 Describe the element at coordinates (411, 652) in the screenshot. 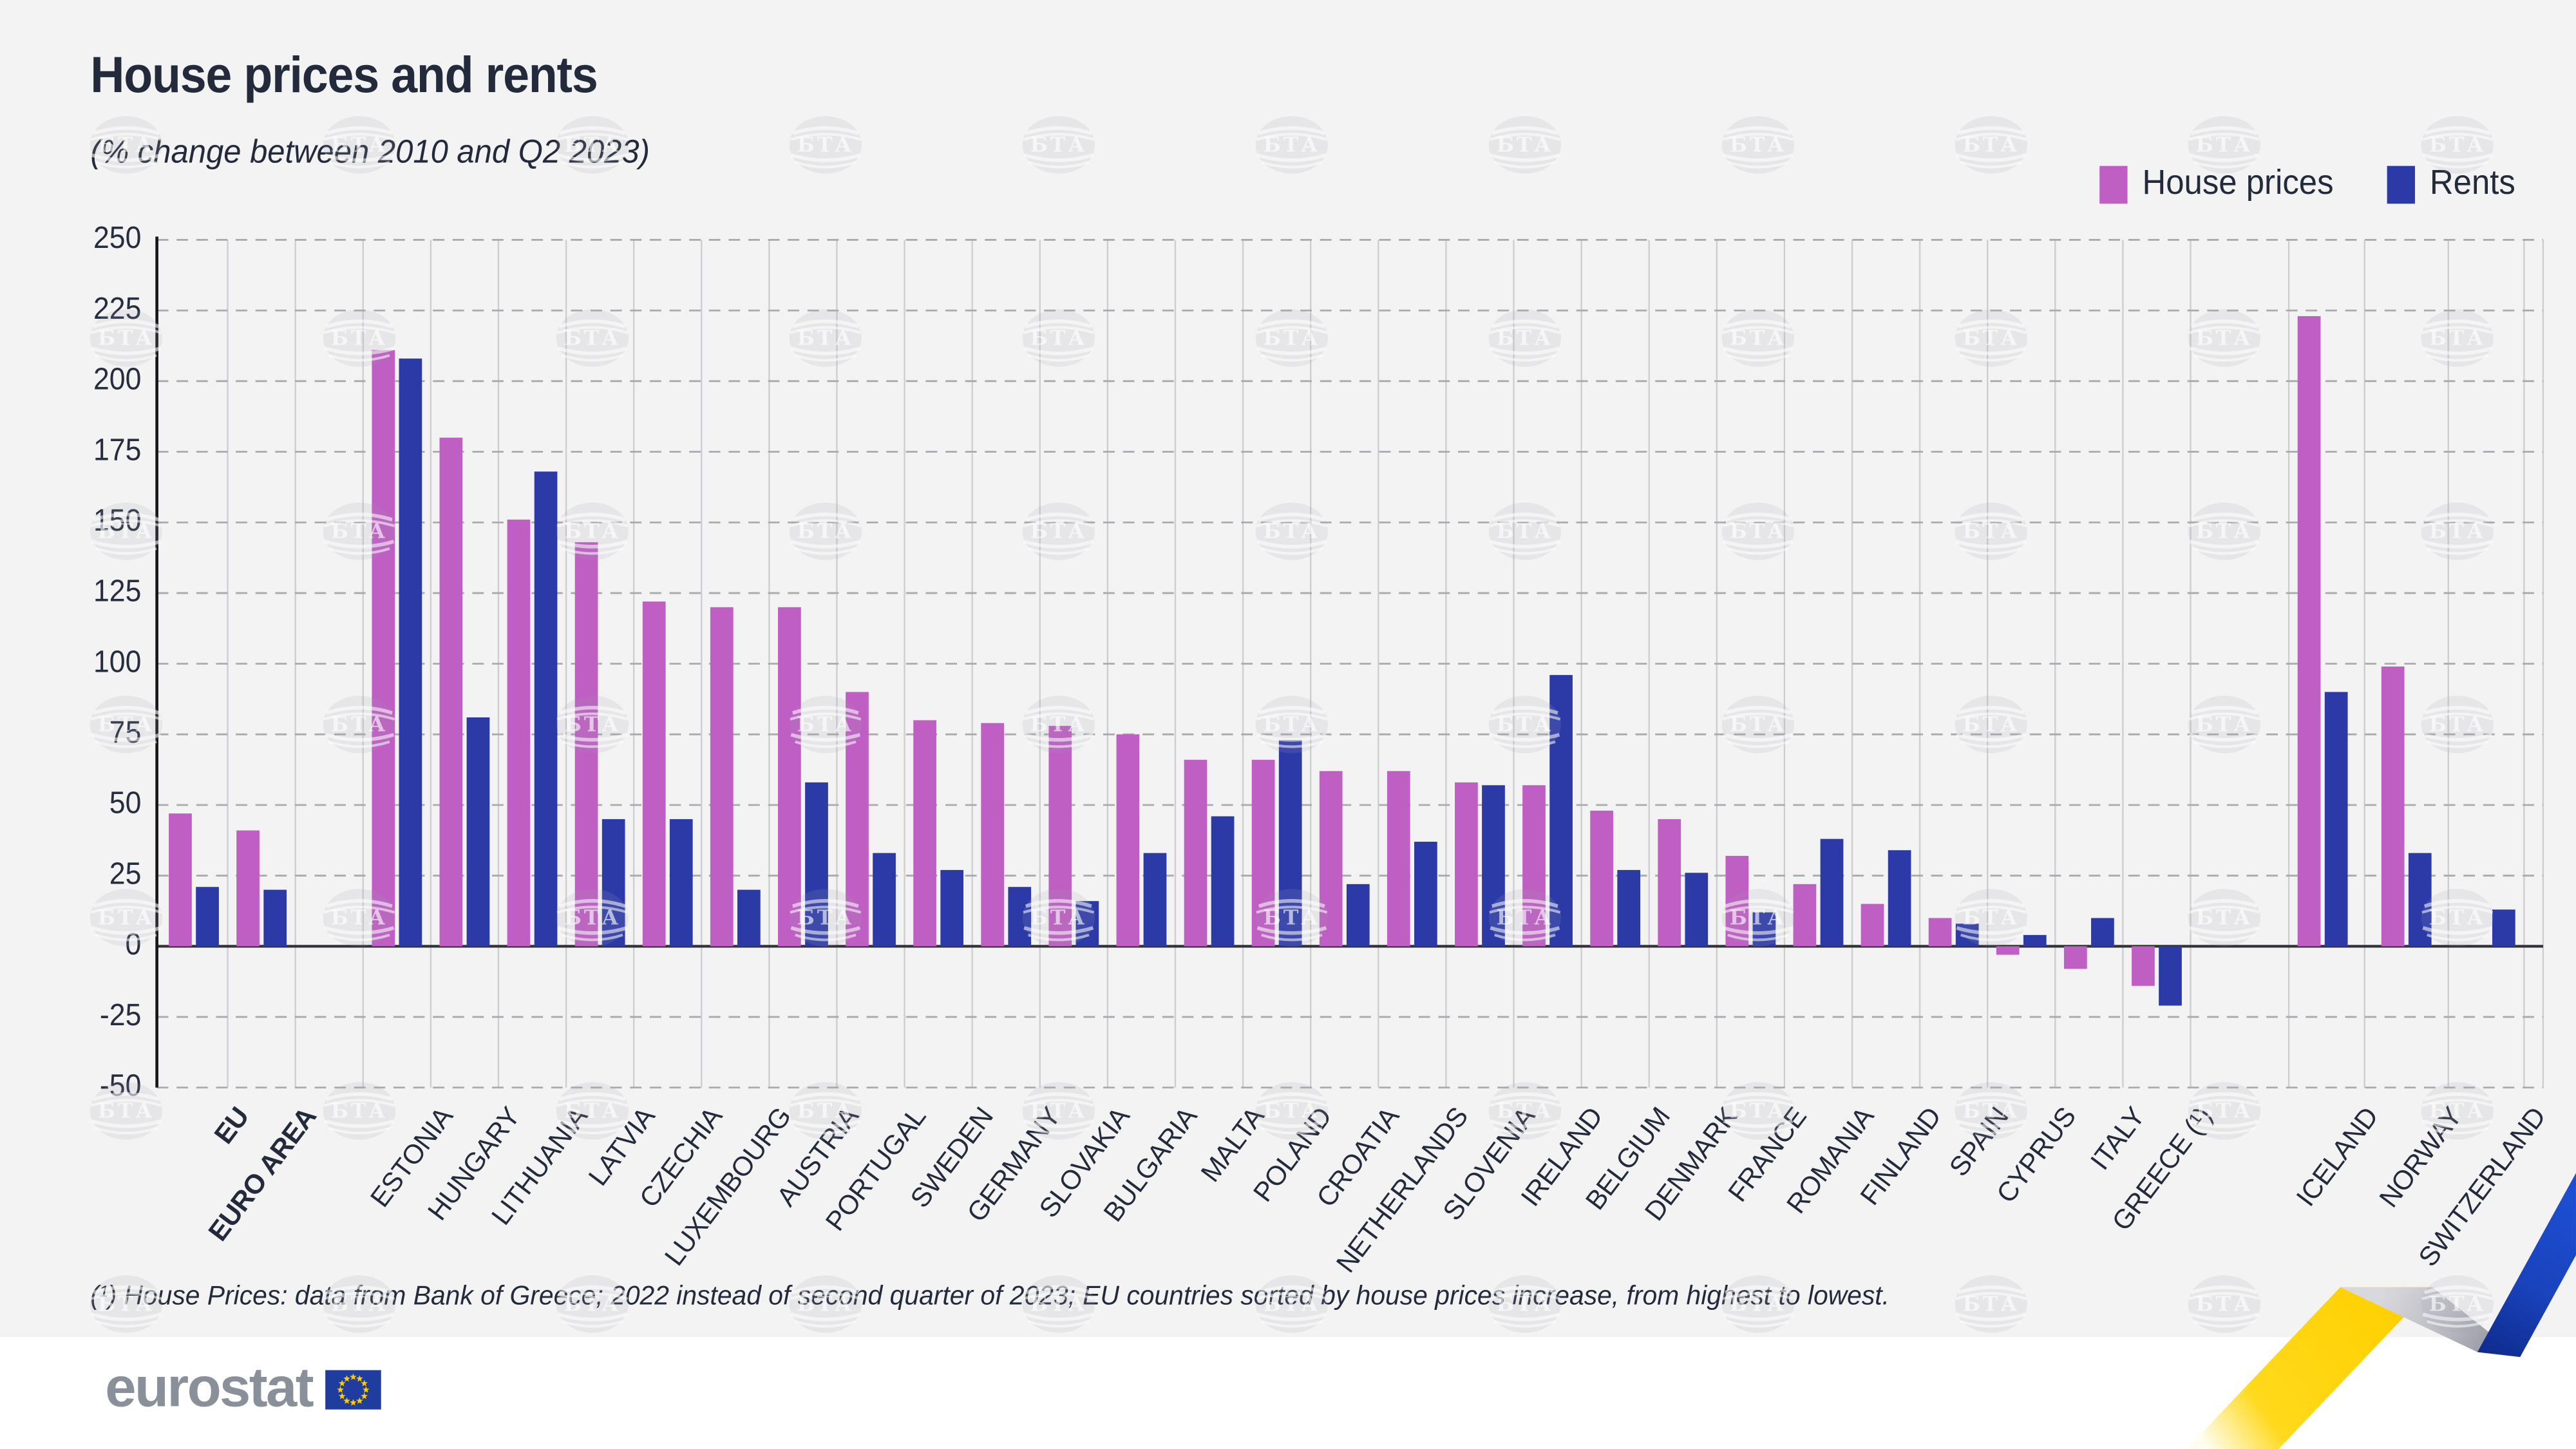

I see `bar-rents-estonia` at that location.